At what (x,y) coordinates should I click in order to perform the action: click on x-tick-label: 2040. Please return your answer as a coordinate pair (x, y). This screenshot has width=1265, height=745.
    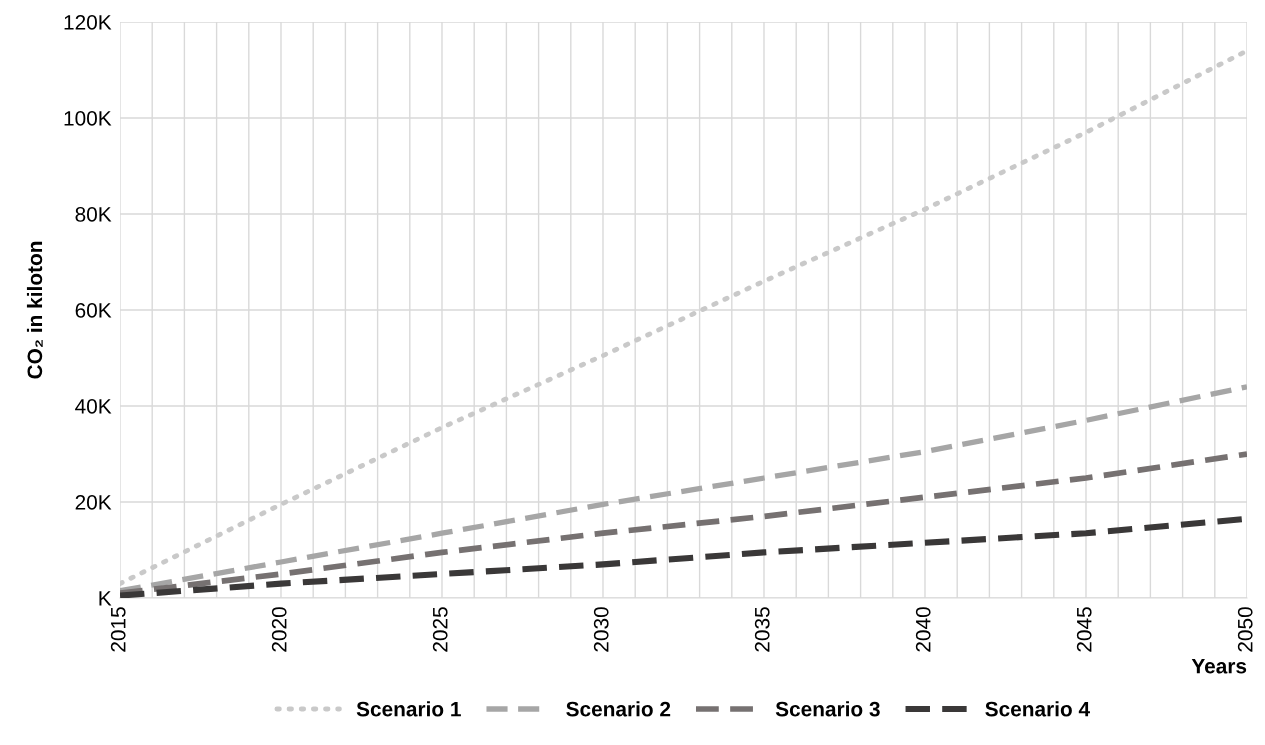
    Looking at the image, I should click on (923, 629).